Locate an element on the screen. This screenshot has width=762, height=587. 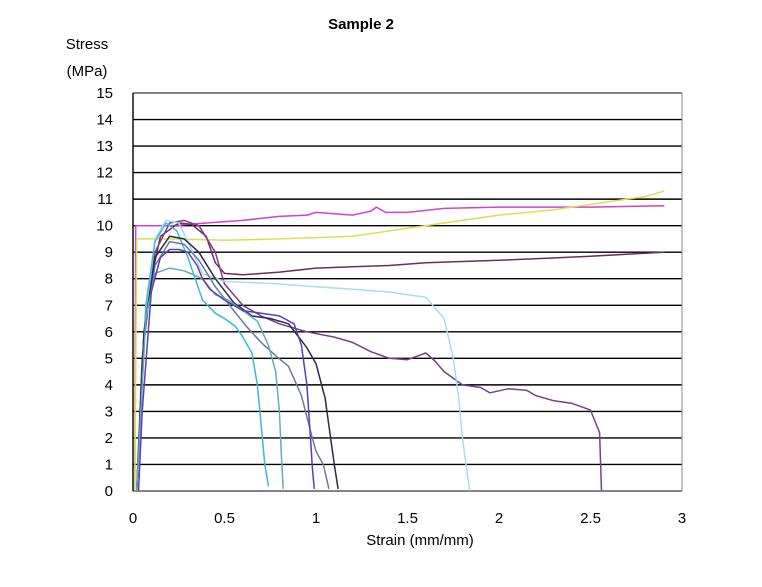
series-line-dark-navy is located at coordinates (237, 363).